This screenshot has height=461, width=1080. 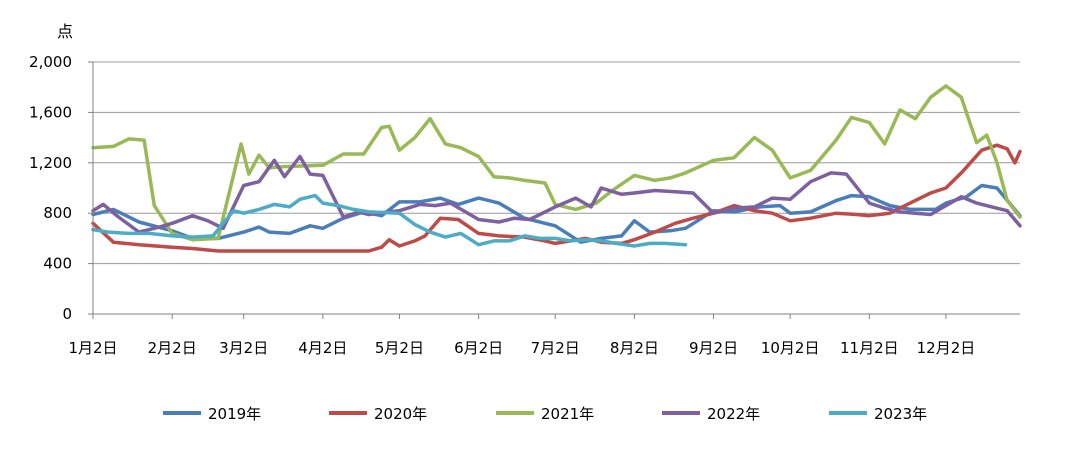 I want to click on x-tick-label: 10月2日, so click(x=790, y=348).